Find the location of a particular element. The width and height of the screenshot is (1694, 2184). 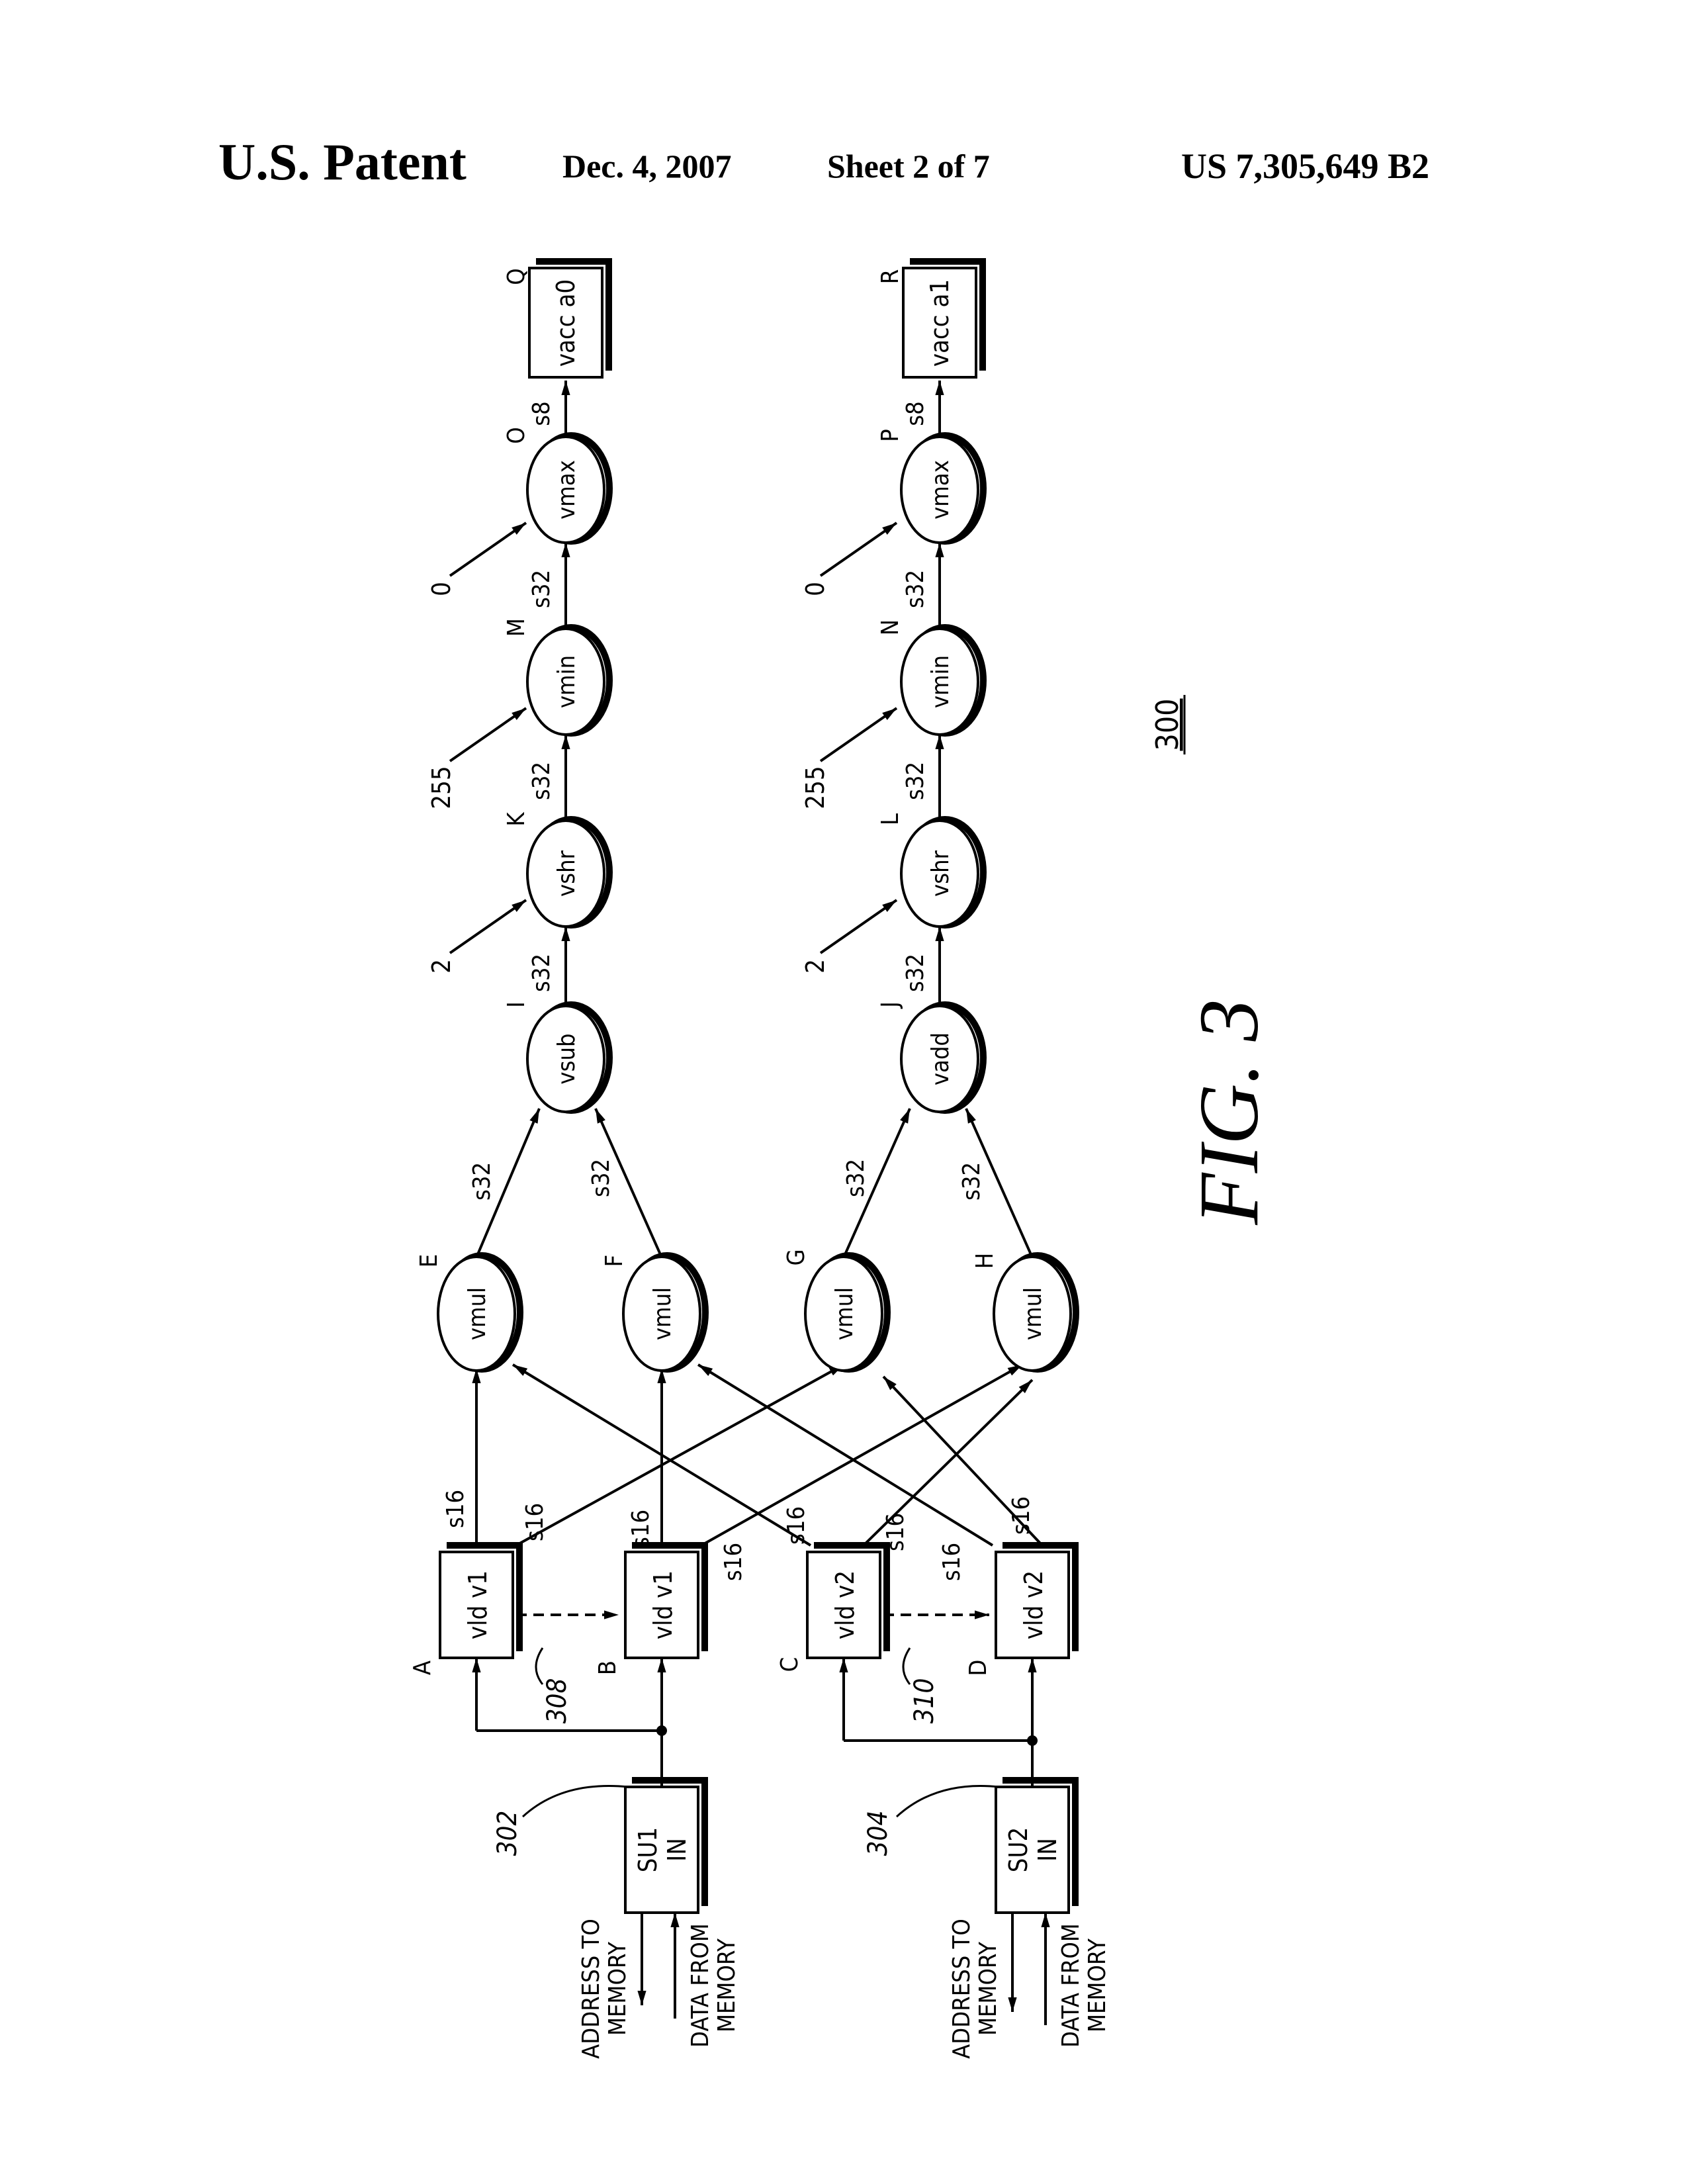

label-s32-l-n: s32 is located at coordinates (915, 781).